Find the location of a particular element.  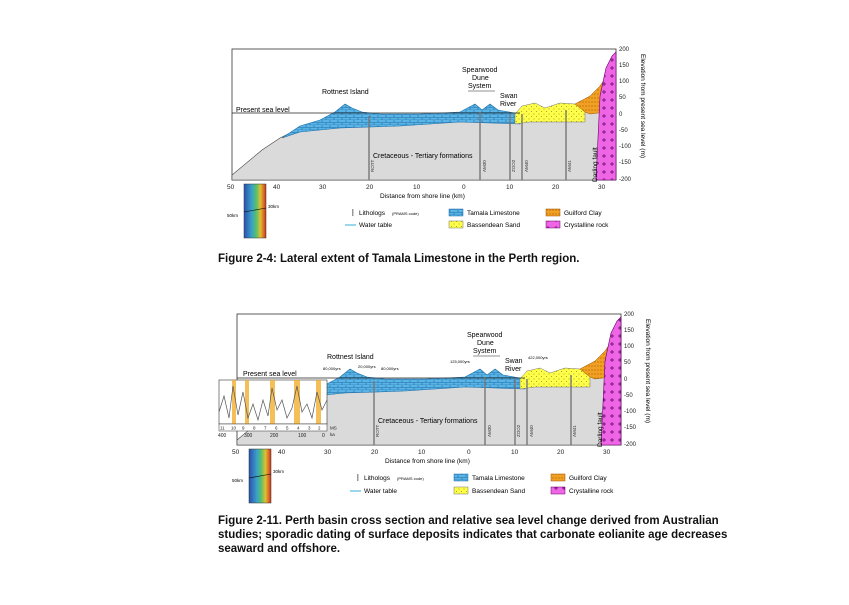

ka-label: ka is located at coordinates (332, 434).